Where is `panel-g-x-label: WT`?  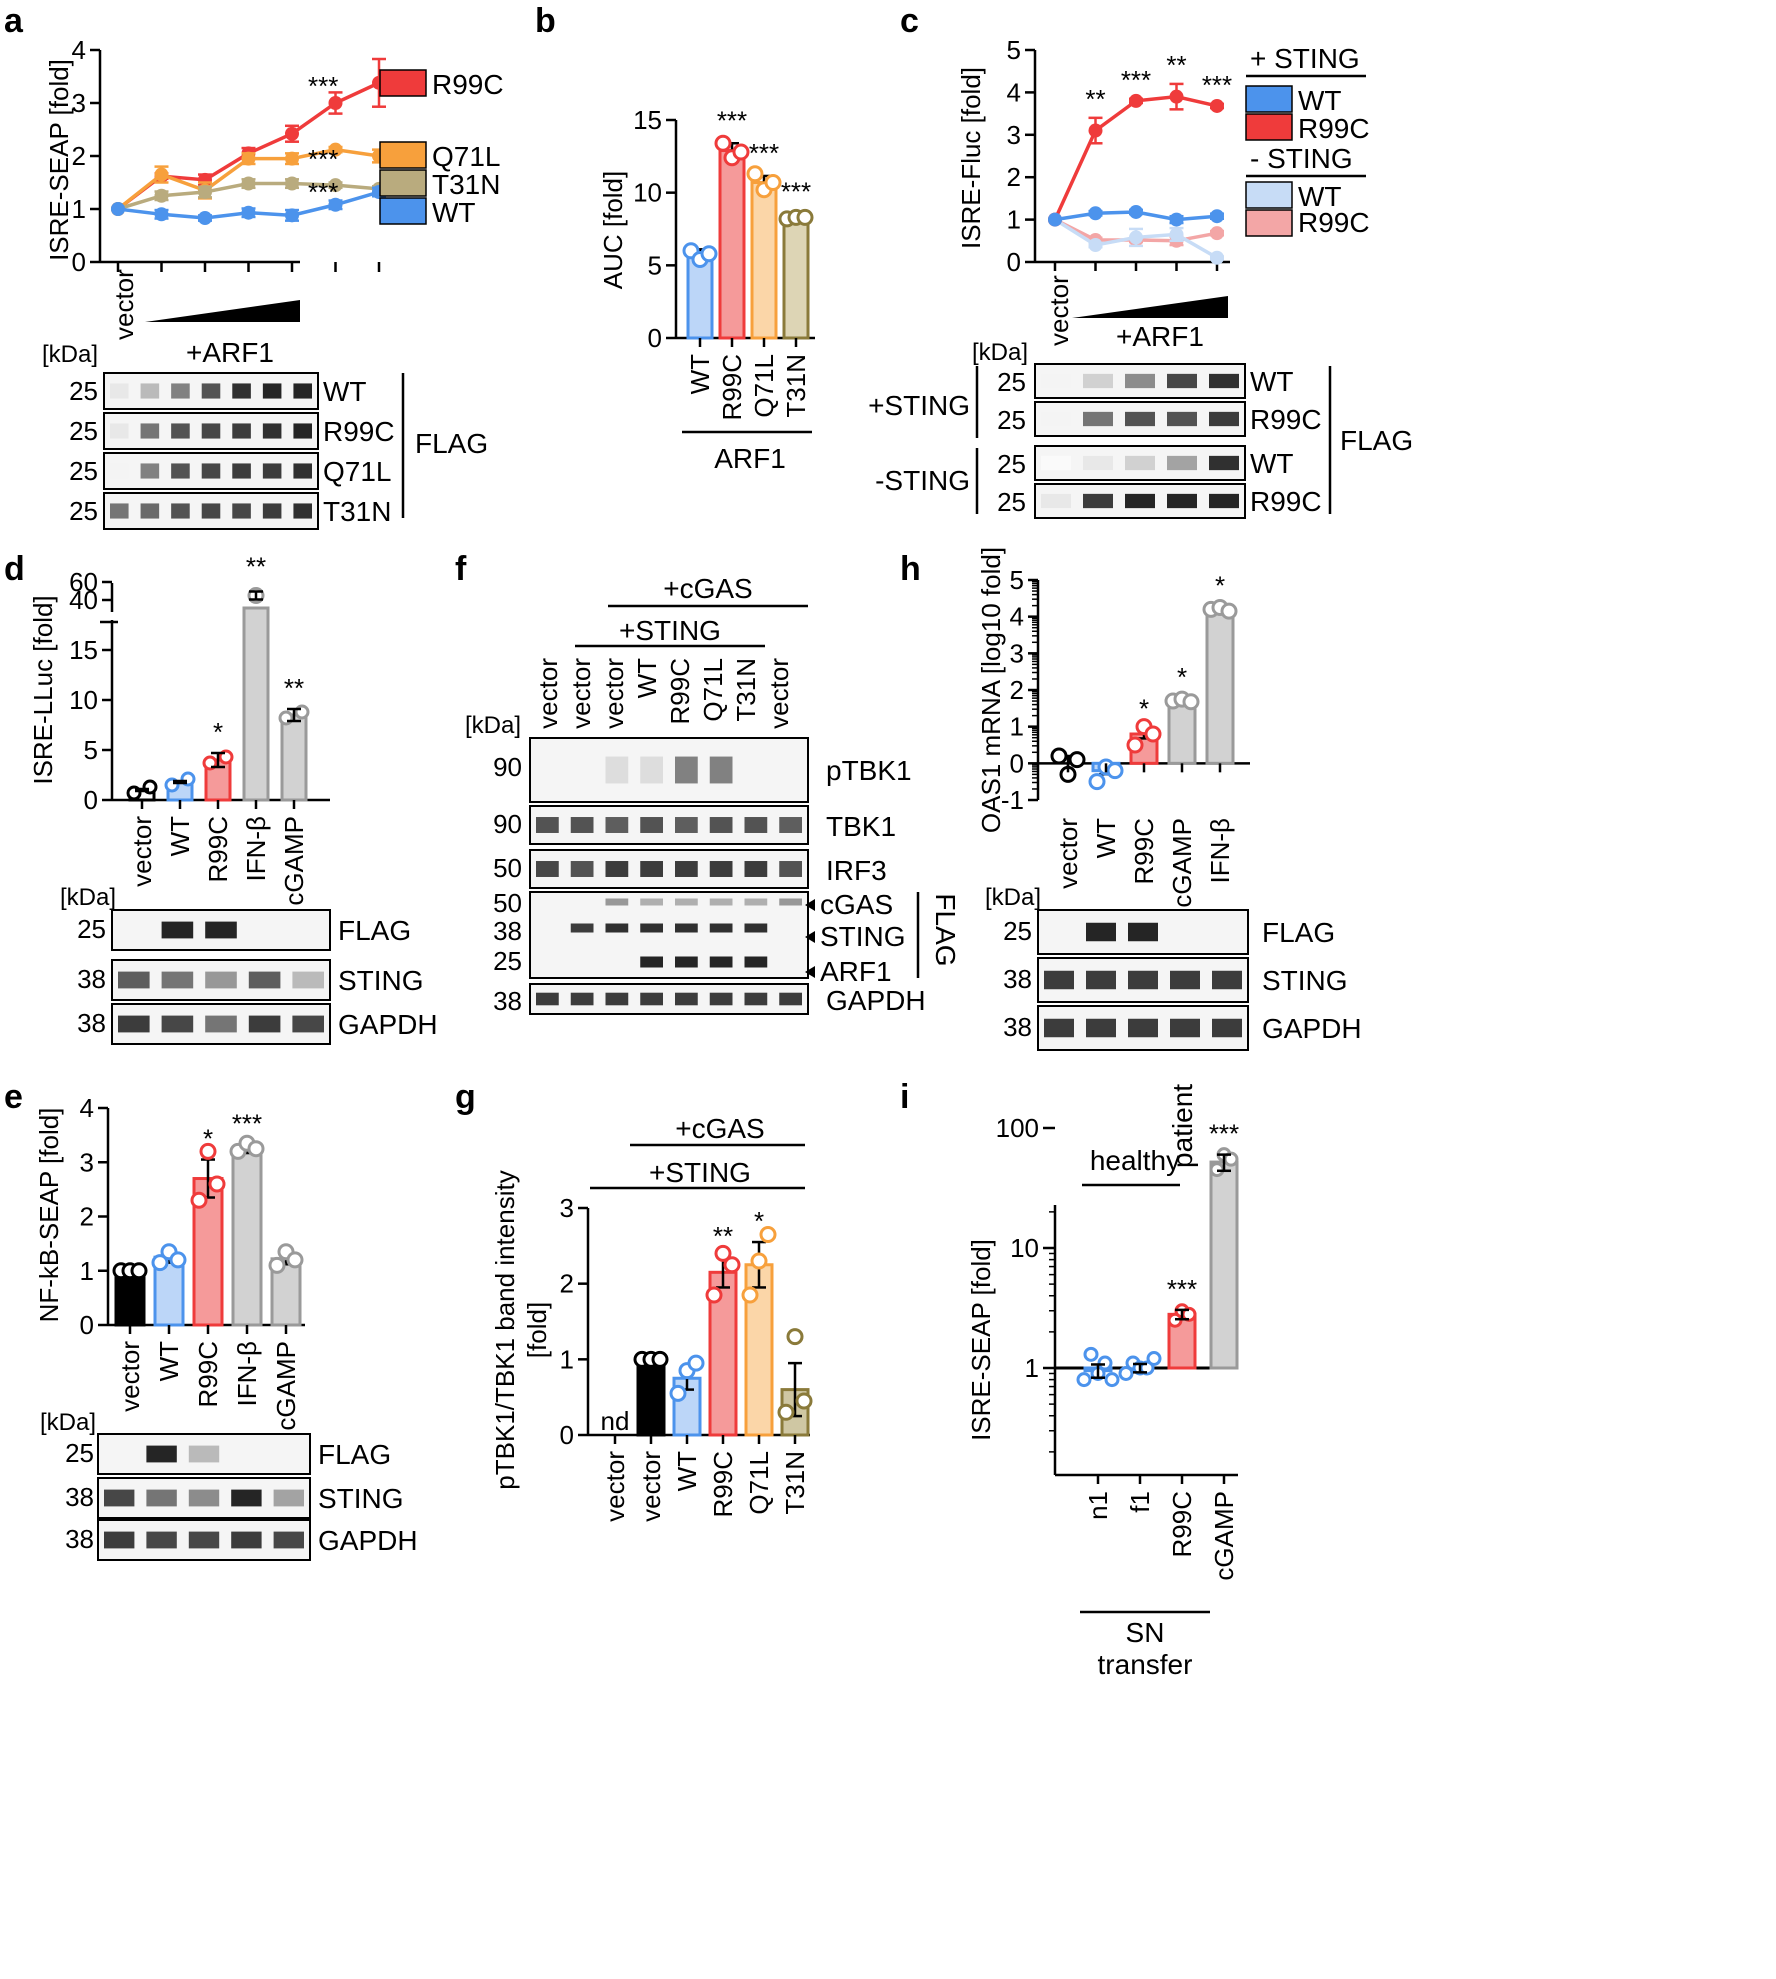 panel-g-x-label: WT is located at coordinates (687, 1471).